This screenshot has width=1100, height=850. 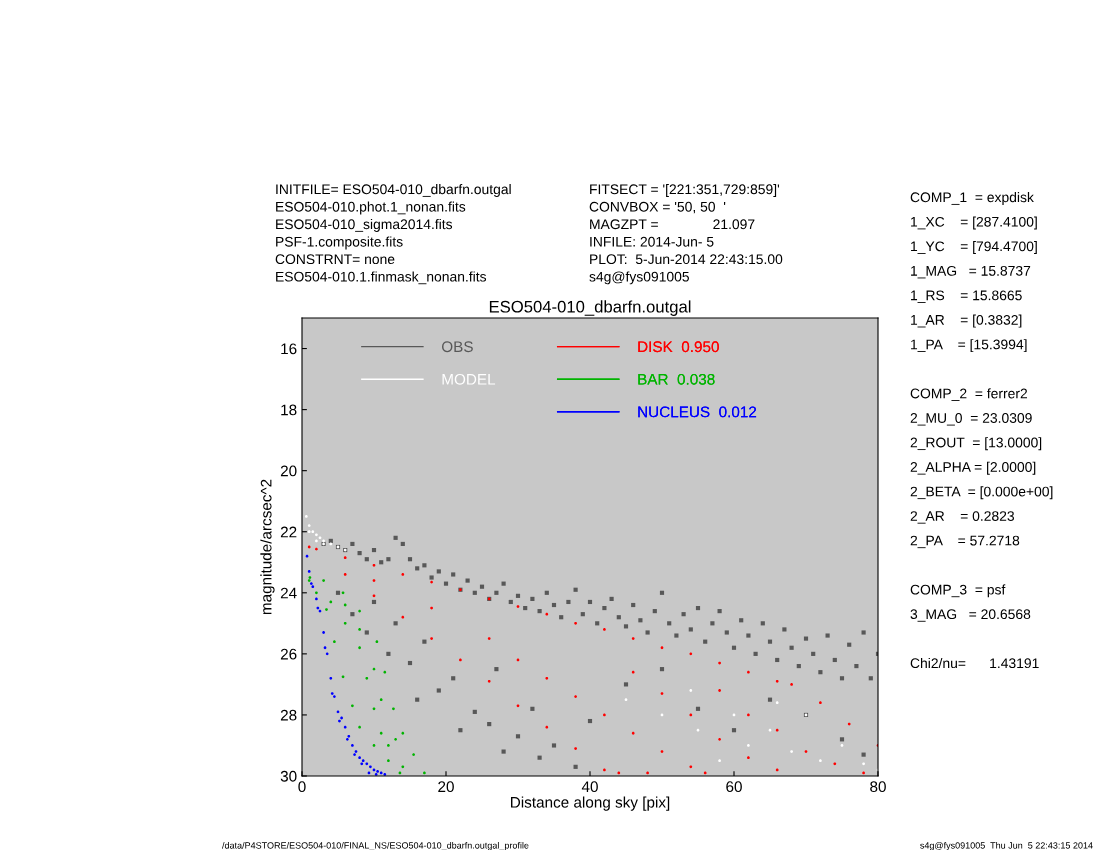 What do you see at coordinates (686, 234) in the screenshot?
I see `text: FITSECT = '[221:351,729:859]' CONVBOX = '50, 50 ' MAGZPT = 21.097 INFILE: 2014-Jun- 5 PLOT: 5-Jun-2014 22:43:15.00 s4g@fys091005` at bounding box center [686, 234].